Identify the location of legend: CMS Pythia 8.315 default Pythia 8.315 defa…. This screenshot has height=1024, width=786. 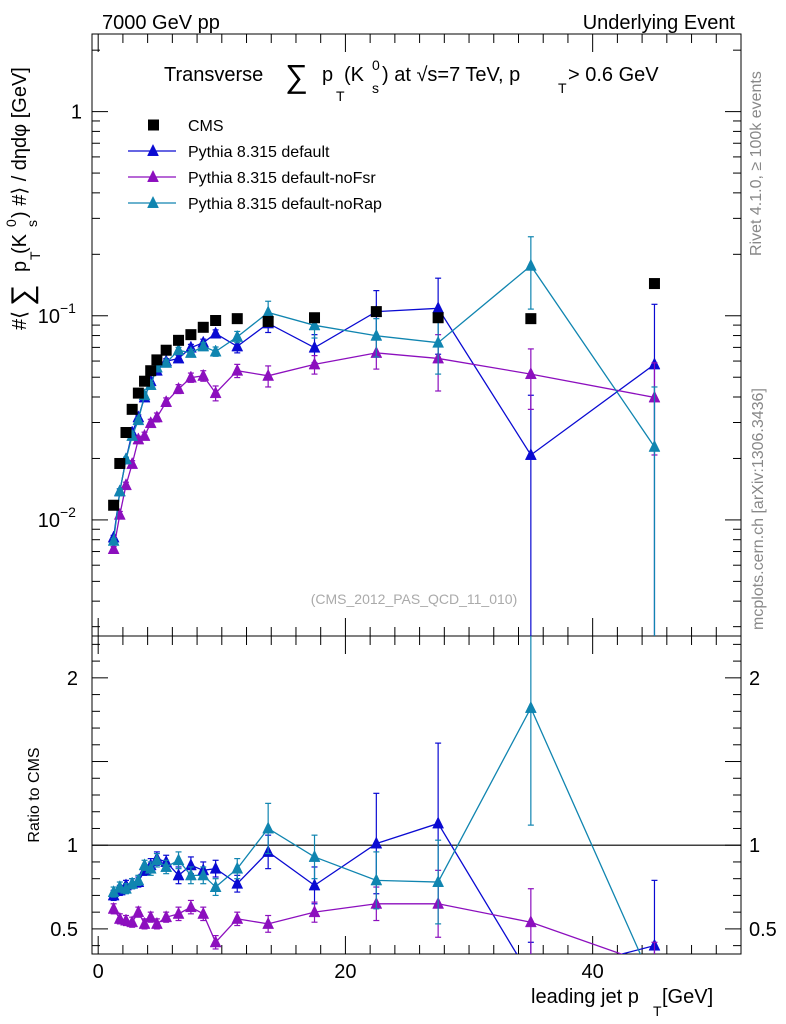
(255, 165).